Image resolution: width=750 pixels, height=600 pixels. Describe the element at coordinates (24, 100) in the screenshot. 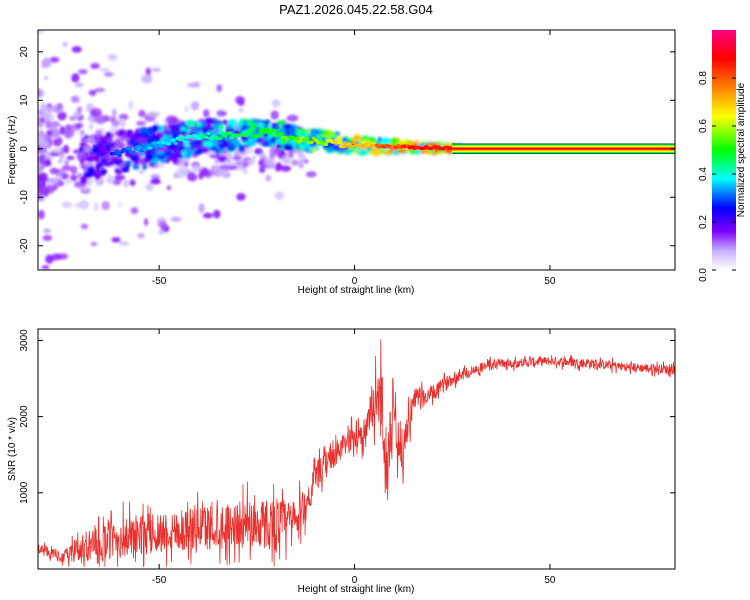

I see `spectrogram-ytick-label: 10` at that location.